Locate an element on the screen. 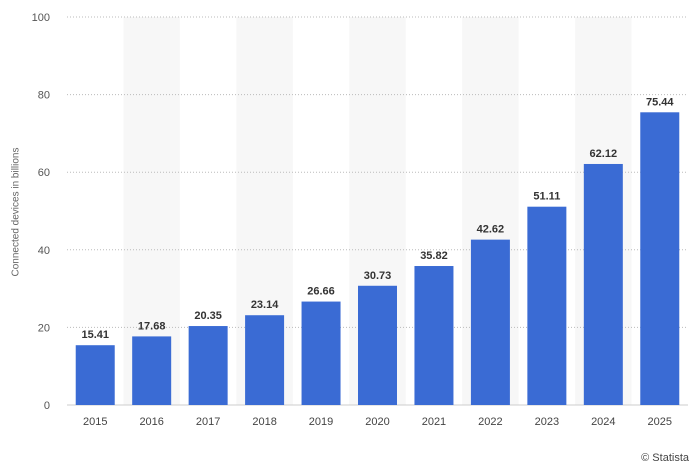  x-tick-label: 2015 is located at coordinates (95, 422).